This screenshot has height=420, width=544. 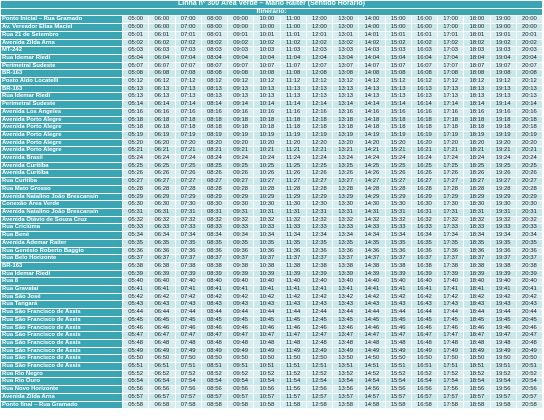 I want to click on time-cell: 12:39, so click(x=319, y=274).